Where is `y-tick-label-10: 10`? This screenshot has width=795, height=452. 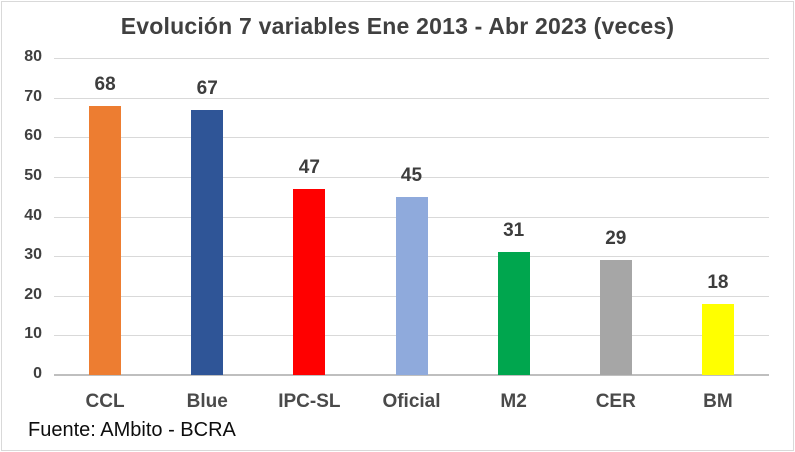
y-tick-label-10: 10 is located at coordinates (33, 334).